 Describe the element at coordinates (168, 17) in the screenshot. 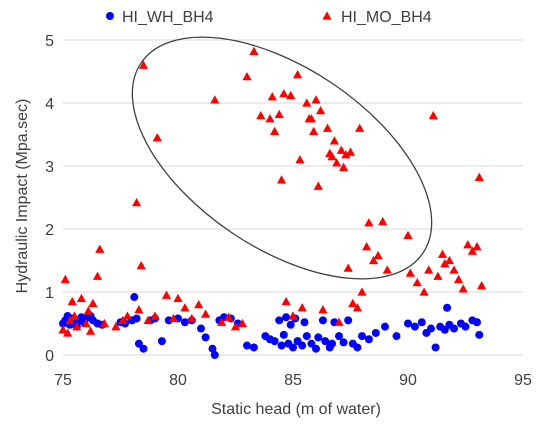

I see `legend-label: HI_WH_BH4` at that location.